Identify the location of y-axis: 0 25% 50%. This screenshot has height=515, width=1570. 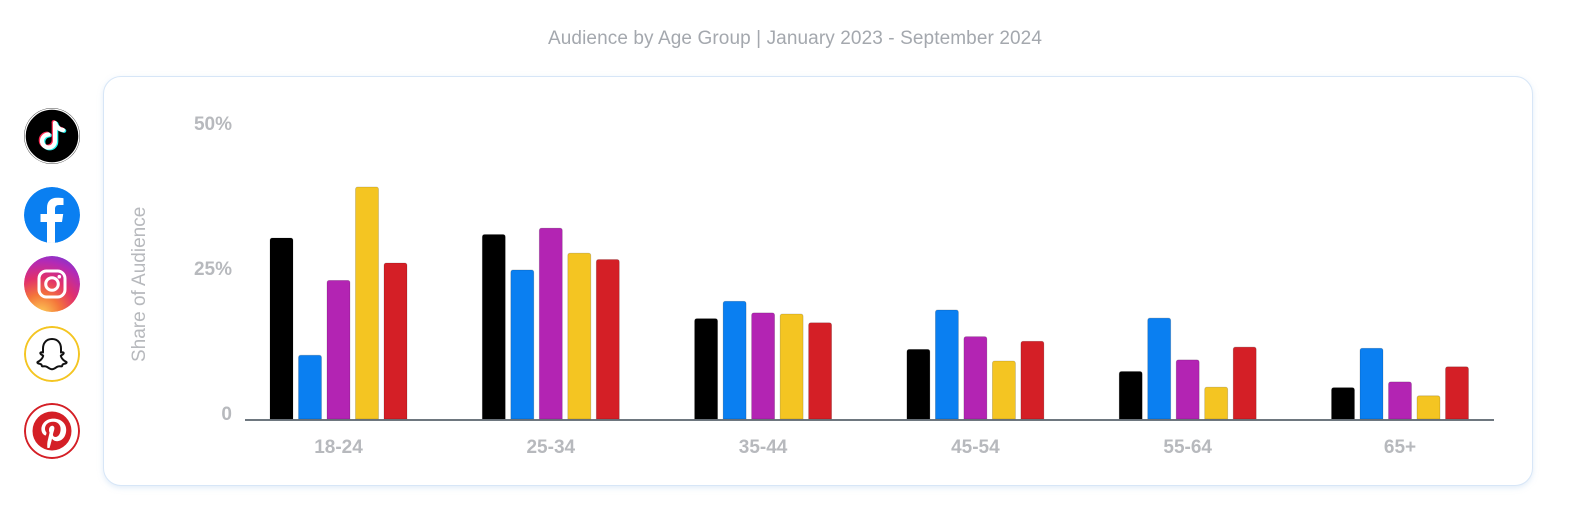
(213, 269).